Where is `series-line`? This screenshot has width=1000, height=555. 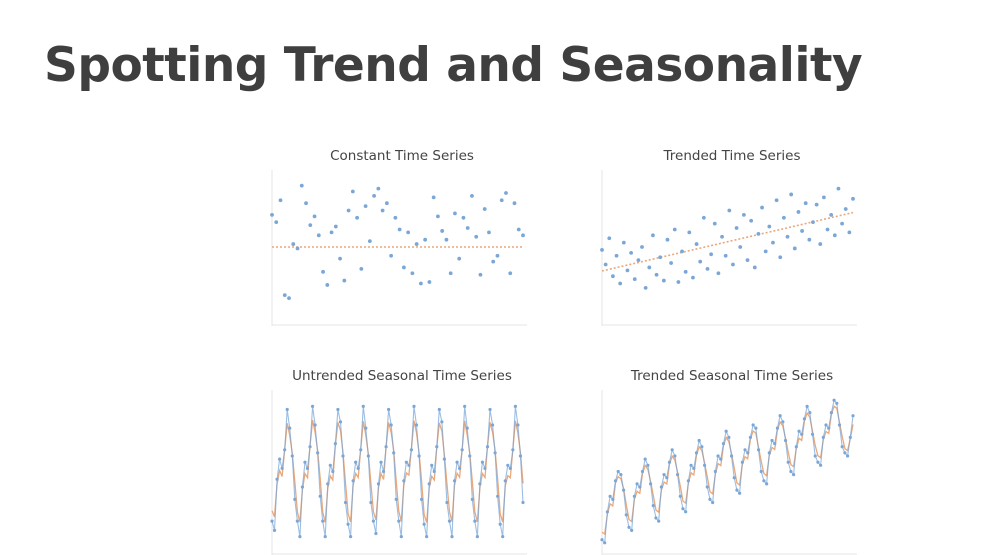 series-line is located at coordinates (397, 471).